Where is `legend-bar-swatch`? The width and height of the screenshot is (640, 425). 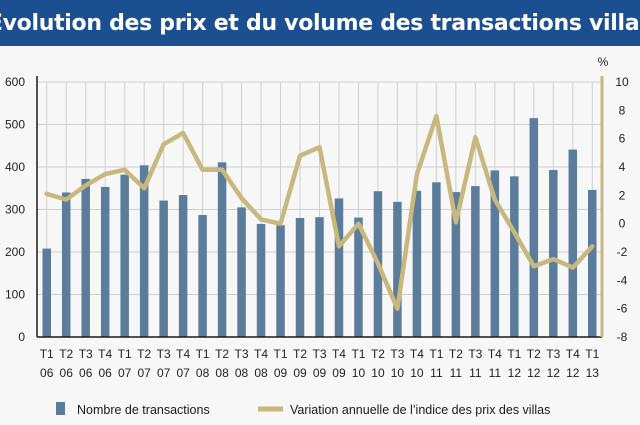
legend-bar-swatch is located at coordinates (60, 408).